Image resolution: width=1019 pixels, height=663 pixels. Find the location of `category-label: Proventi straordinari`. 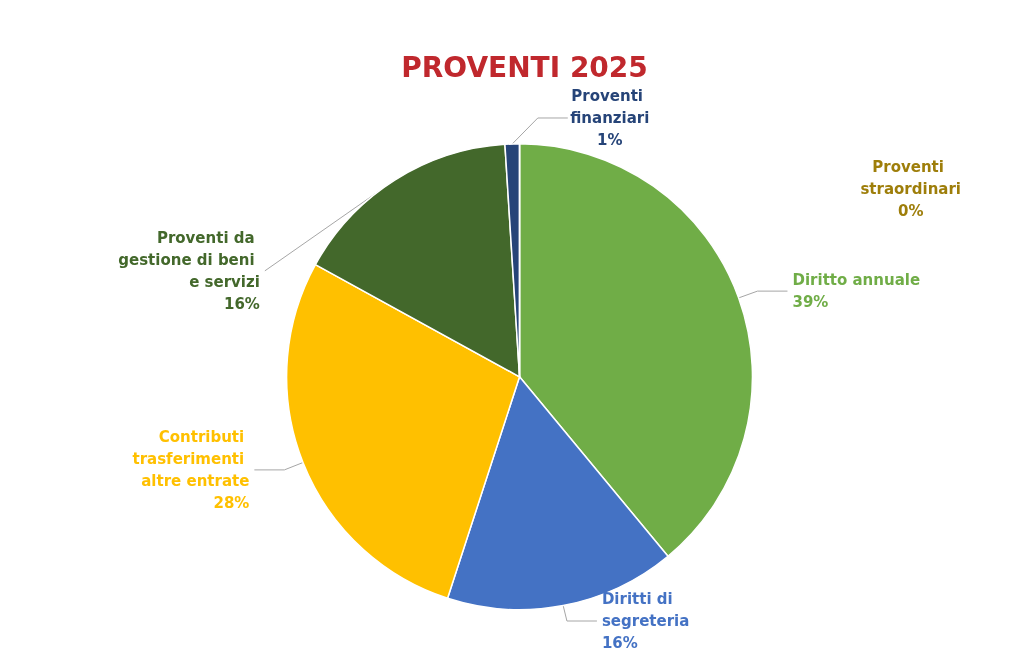

category-label: Proventi straordinari is located at coordinates (910, 178).